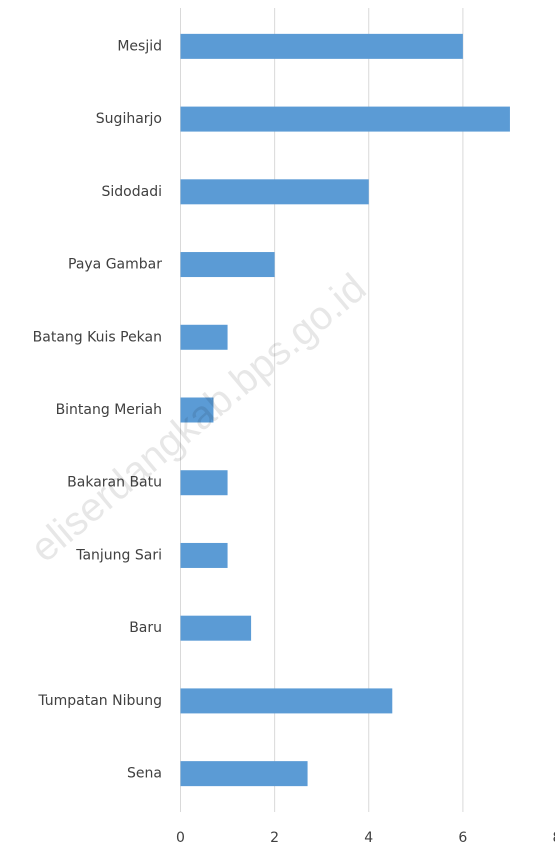 The width and height of the screenshot is (555, 846). Describe the element at coordinates (129, 119) in the screenshot. I see `y-tick-label: Sugiharjo` at that location.